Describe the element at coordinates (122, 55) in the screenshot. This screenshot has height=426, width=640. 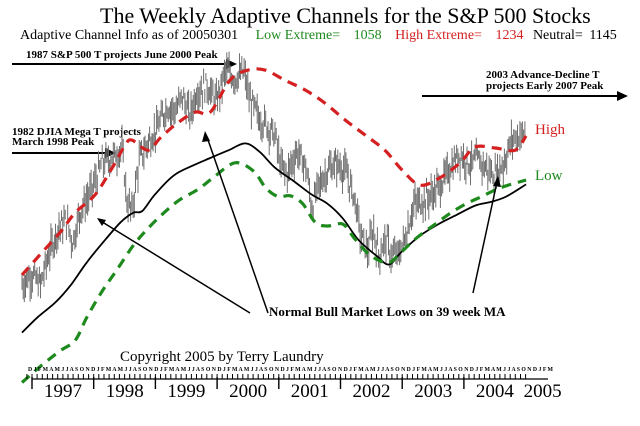
I see `annotation-sp500-1987: 1987 S&P 500 T projects June 2000 Peak` at that location.